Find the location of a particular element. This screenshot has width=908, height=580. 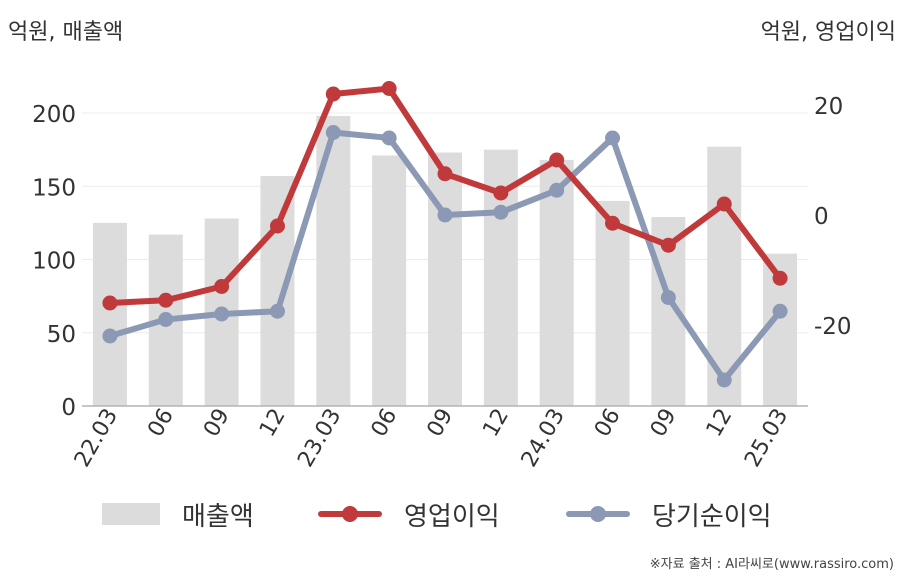

legend-swatch-revenue is located at coordinates (131, 514).